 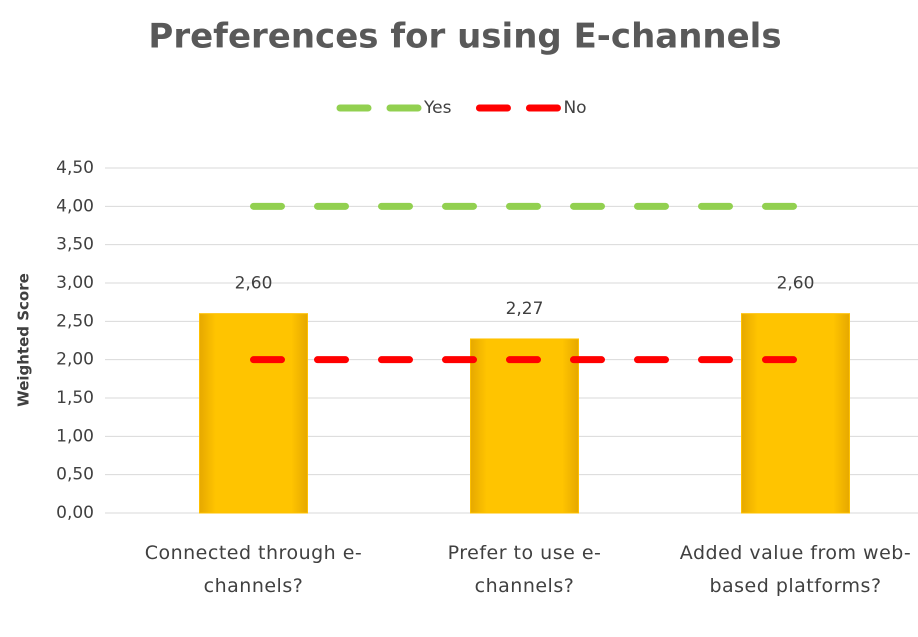 What do you see at coordinates (574, 108) in the screenshot?
I see `legend-label: No` at bounding box center [574, 108].